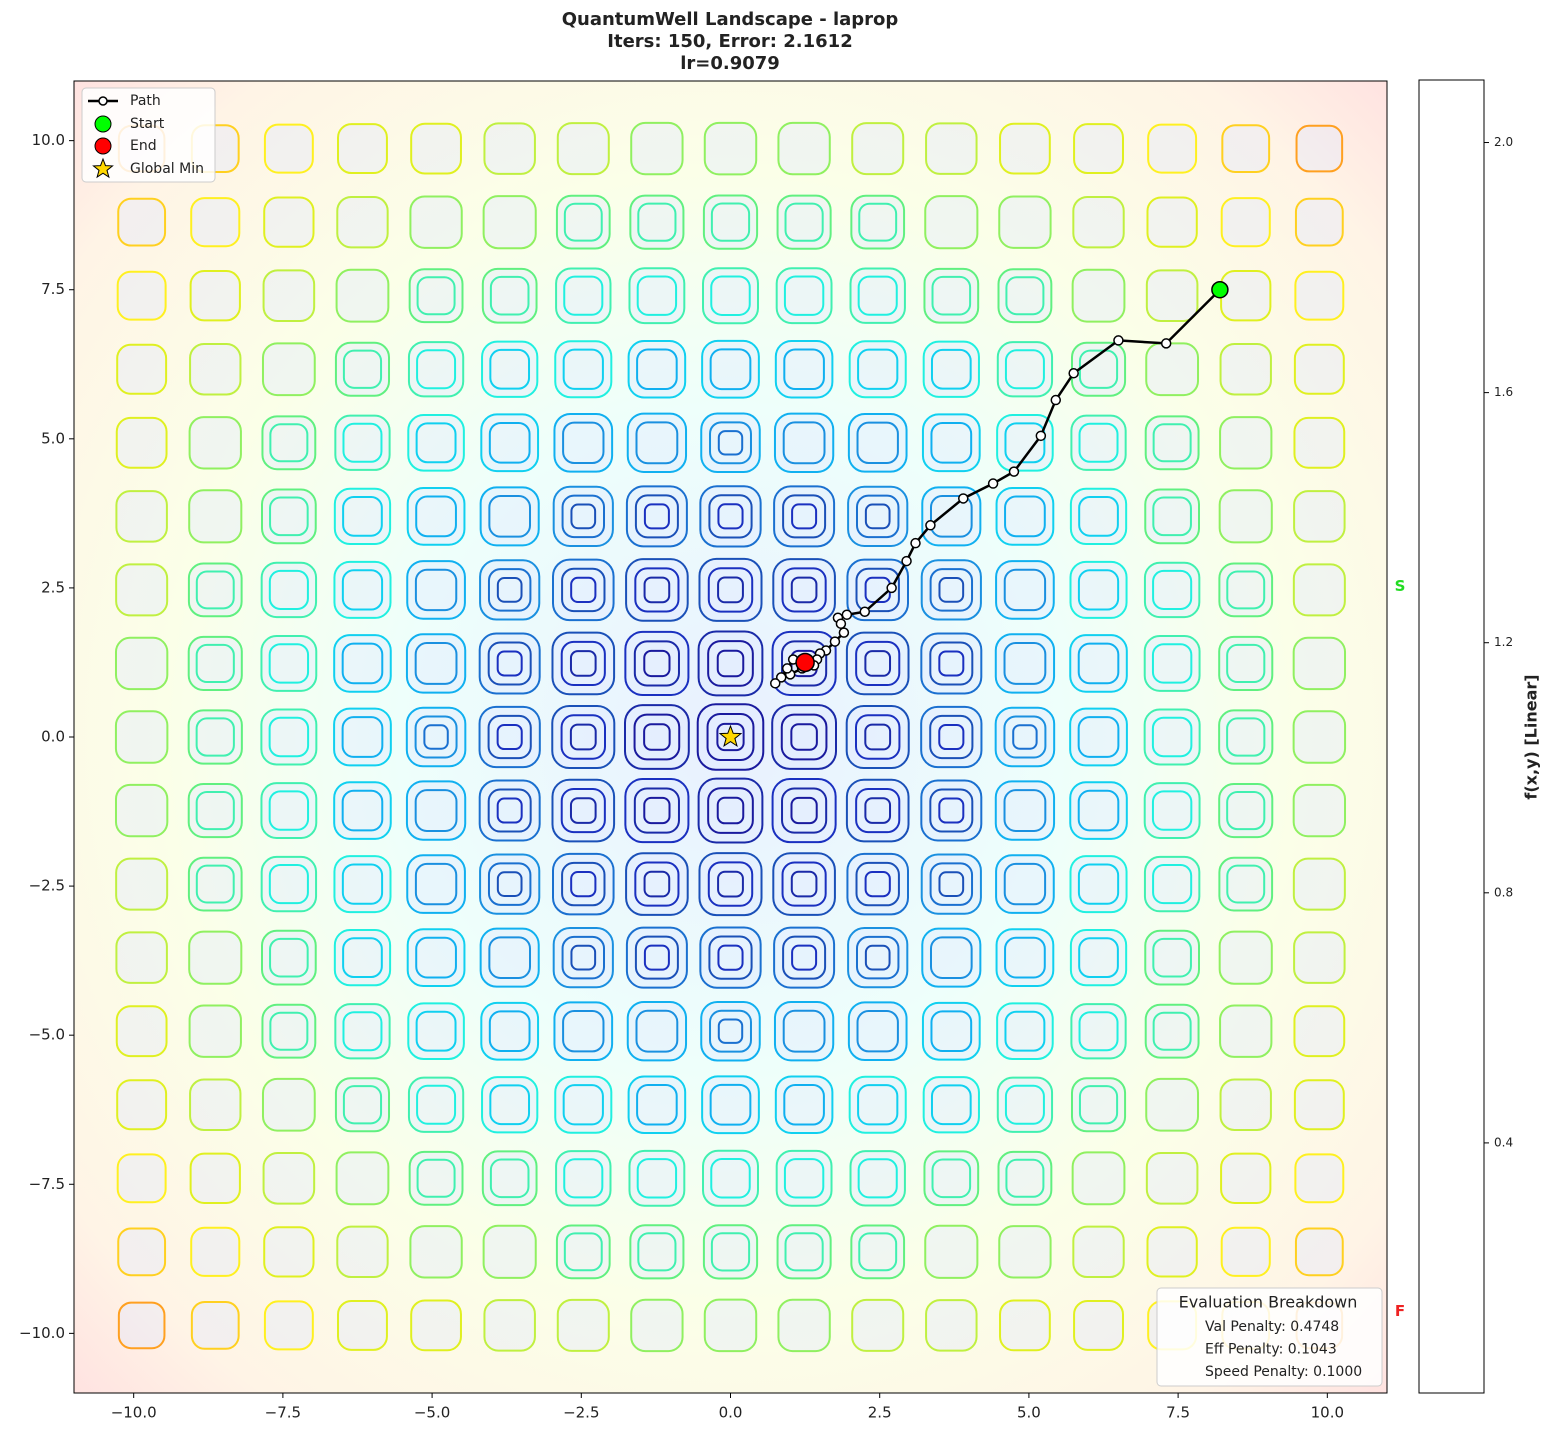 Image resolution: width=1555 pixels, height=1439 pixels. What do you see at coordinates (1272, 1327) in the screenshot?
I see `breakdown-line: Val Penalty: 0.4748` at bounding box center [1272, 1327].